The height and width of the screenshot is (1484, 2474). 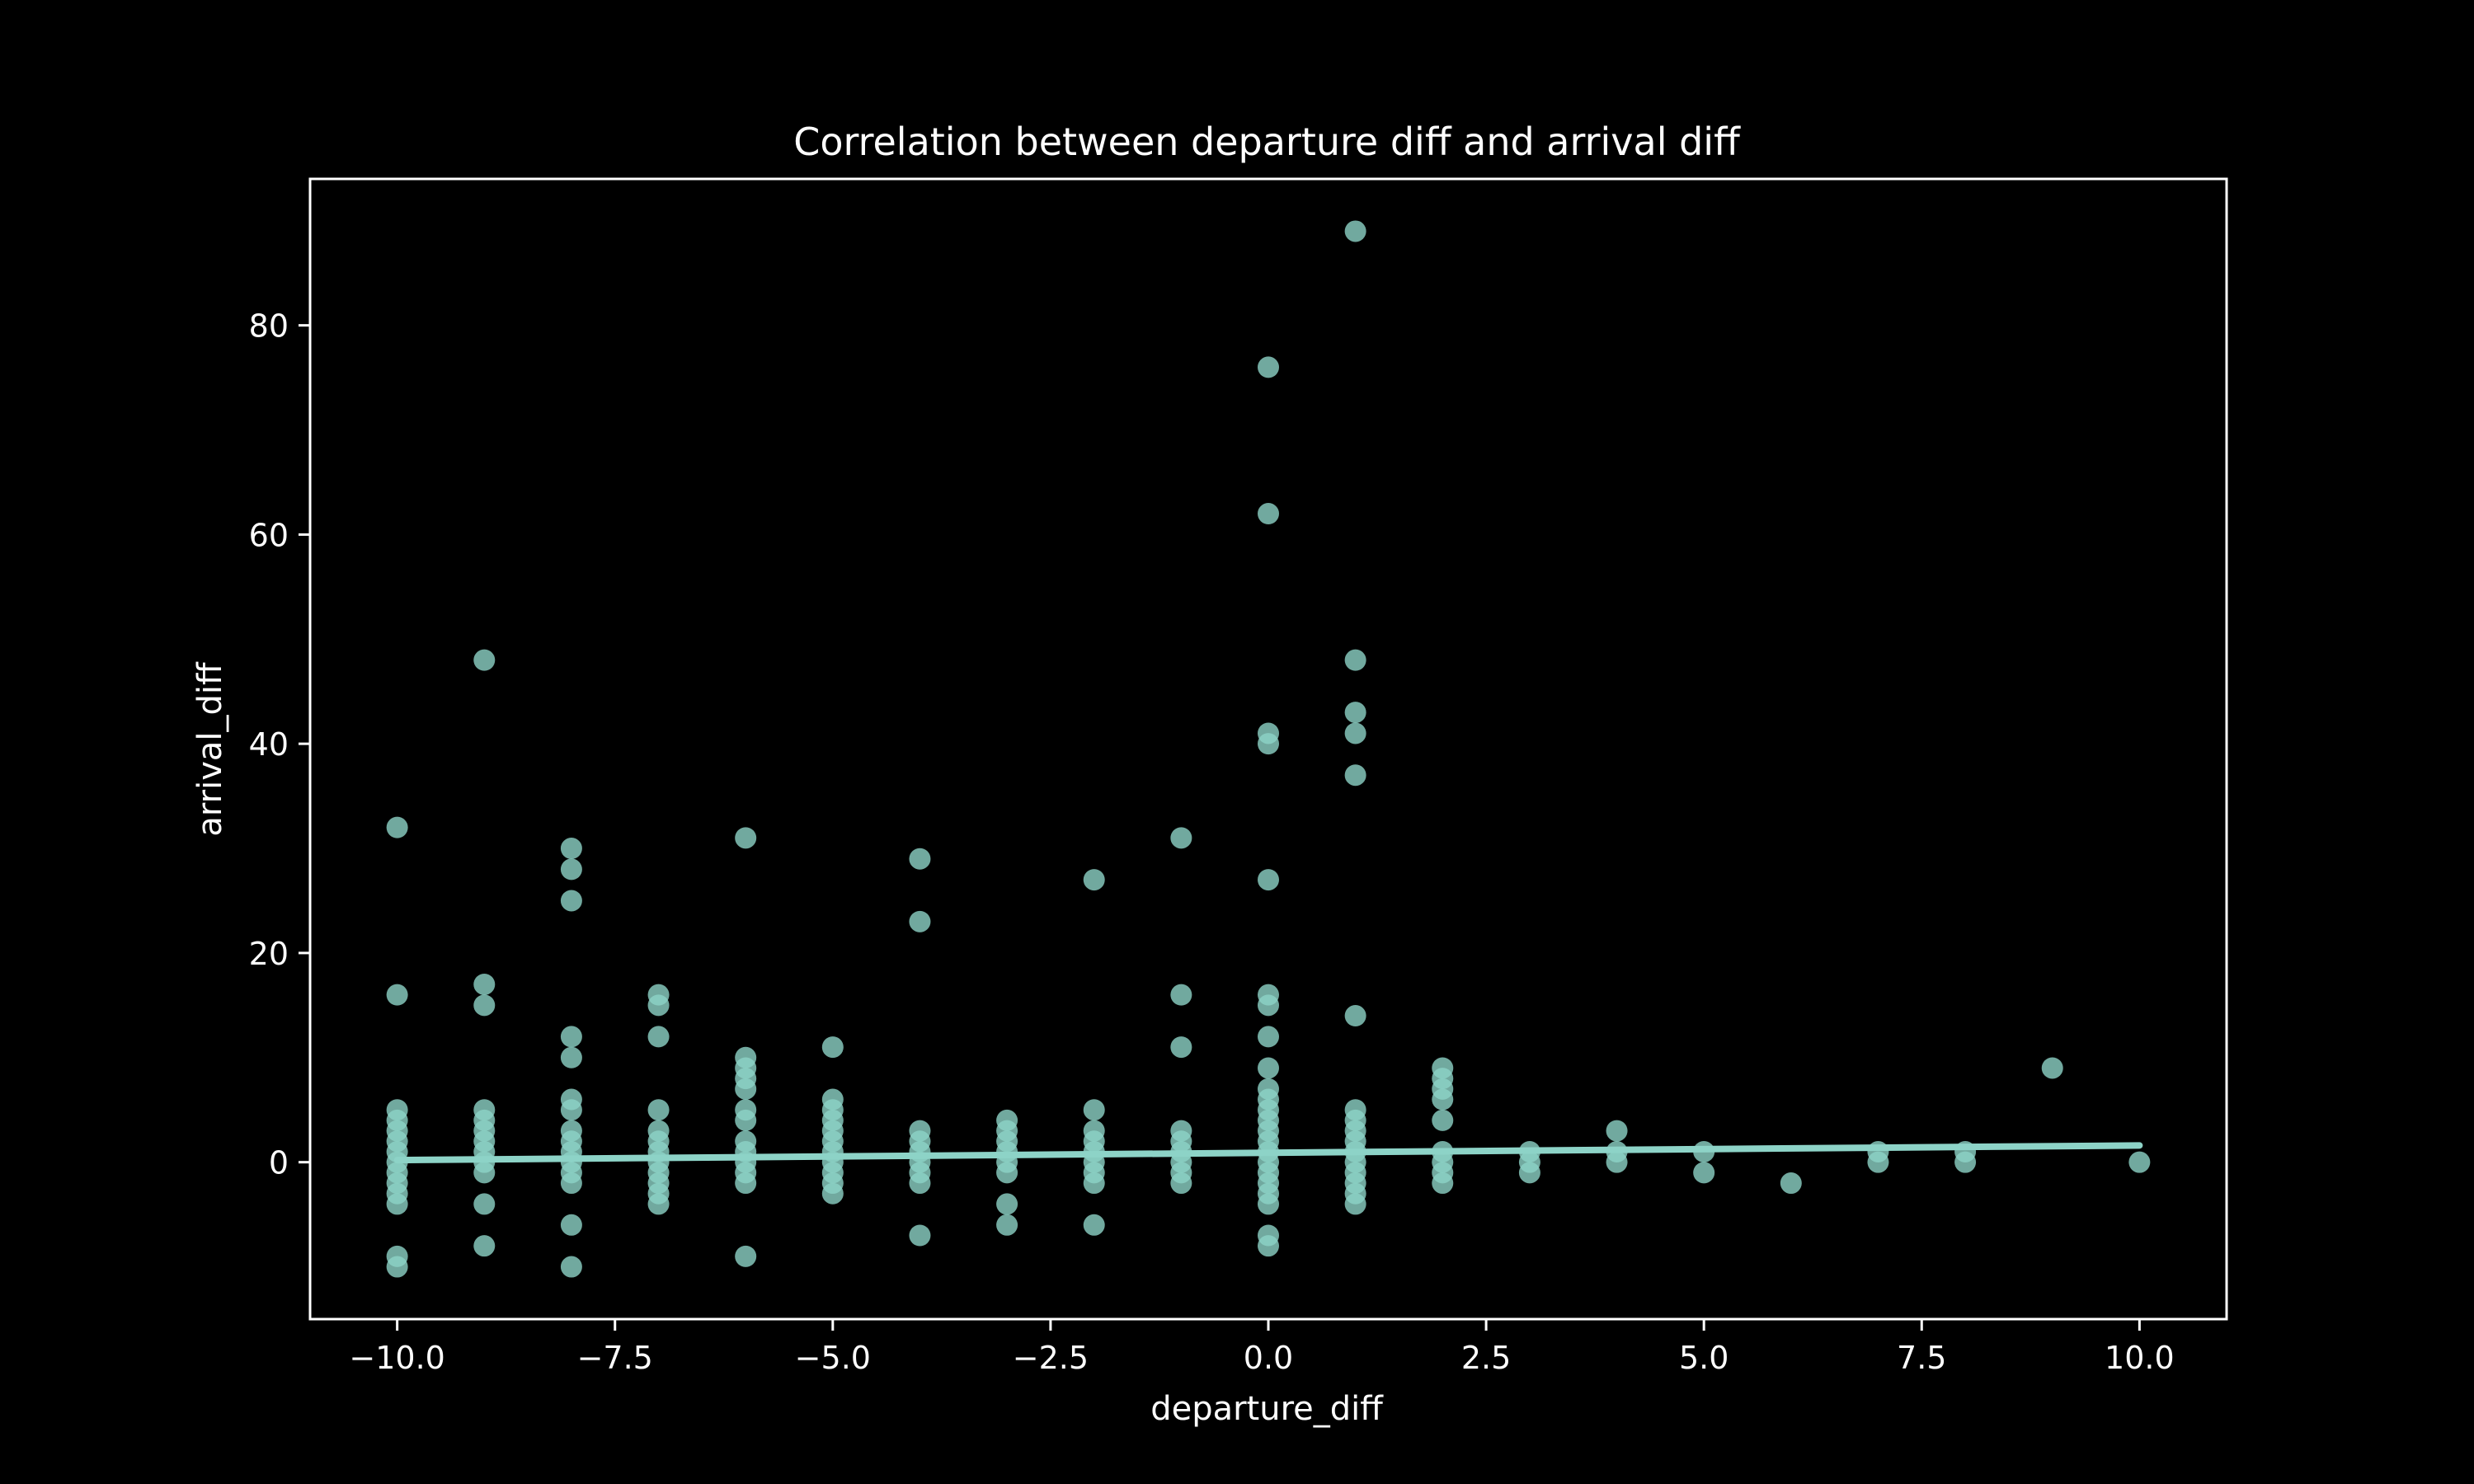 I want to click on y-tick-label: 80, so click(x=269, y=326).